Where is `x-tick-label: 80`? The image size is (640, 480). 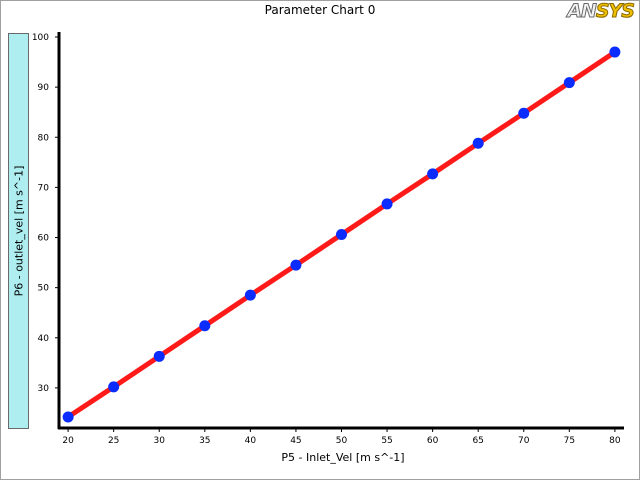 x-tick-label: 80 is located at coordinates (615, 441).